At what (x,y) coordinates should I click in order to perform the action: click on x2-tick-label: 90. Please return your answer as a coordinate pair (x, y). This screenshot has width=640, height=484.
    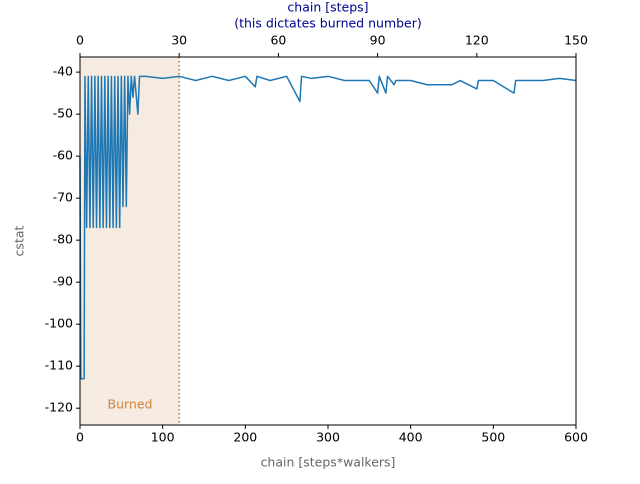
    Looking at the image, I should click on (378, 40).